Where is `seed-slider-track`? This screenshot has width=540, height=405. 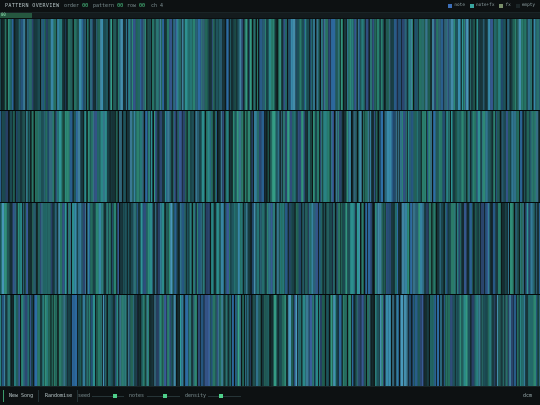 seed-slider-track is located at coordinates (108, 396).